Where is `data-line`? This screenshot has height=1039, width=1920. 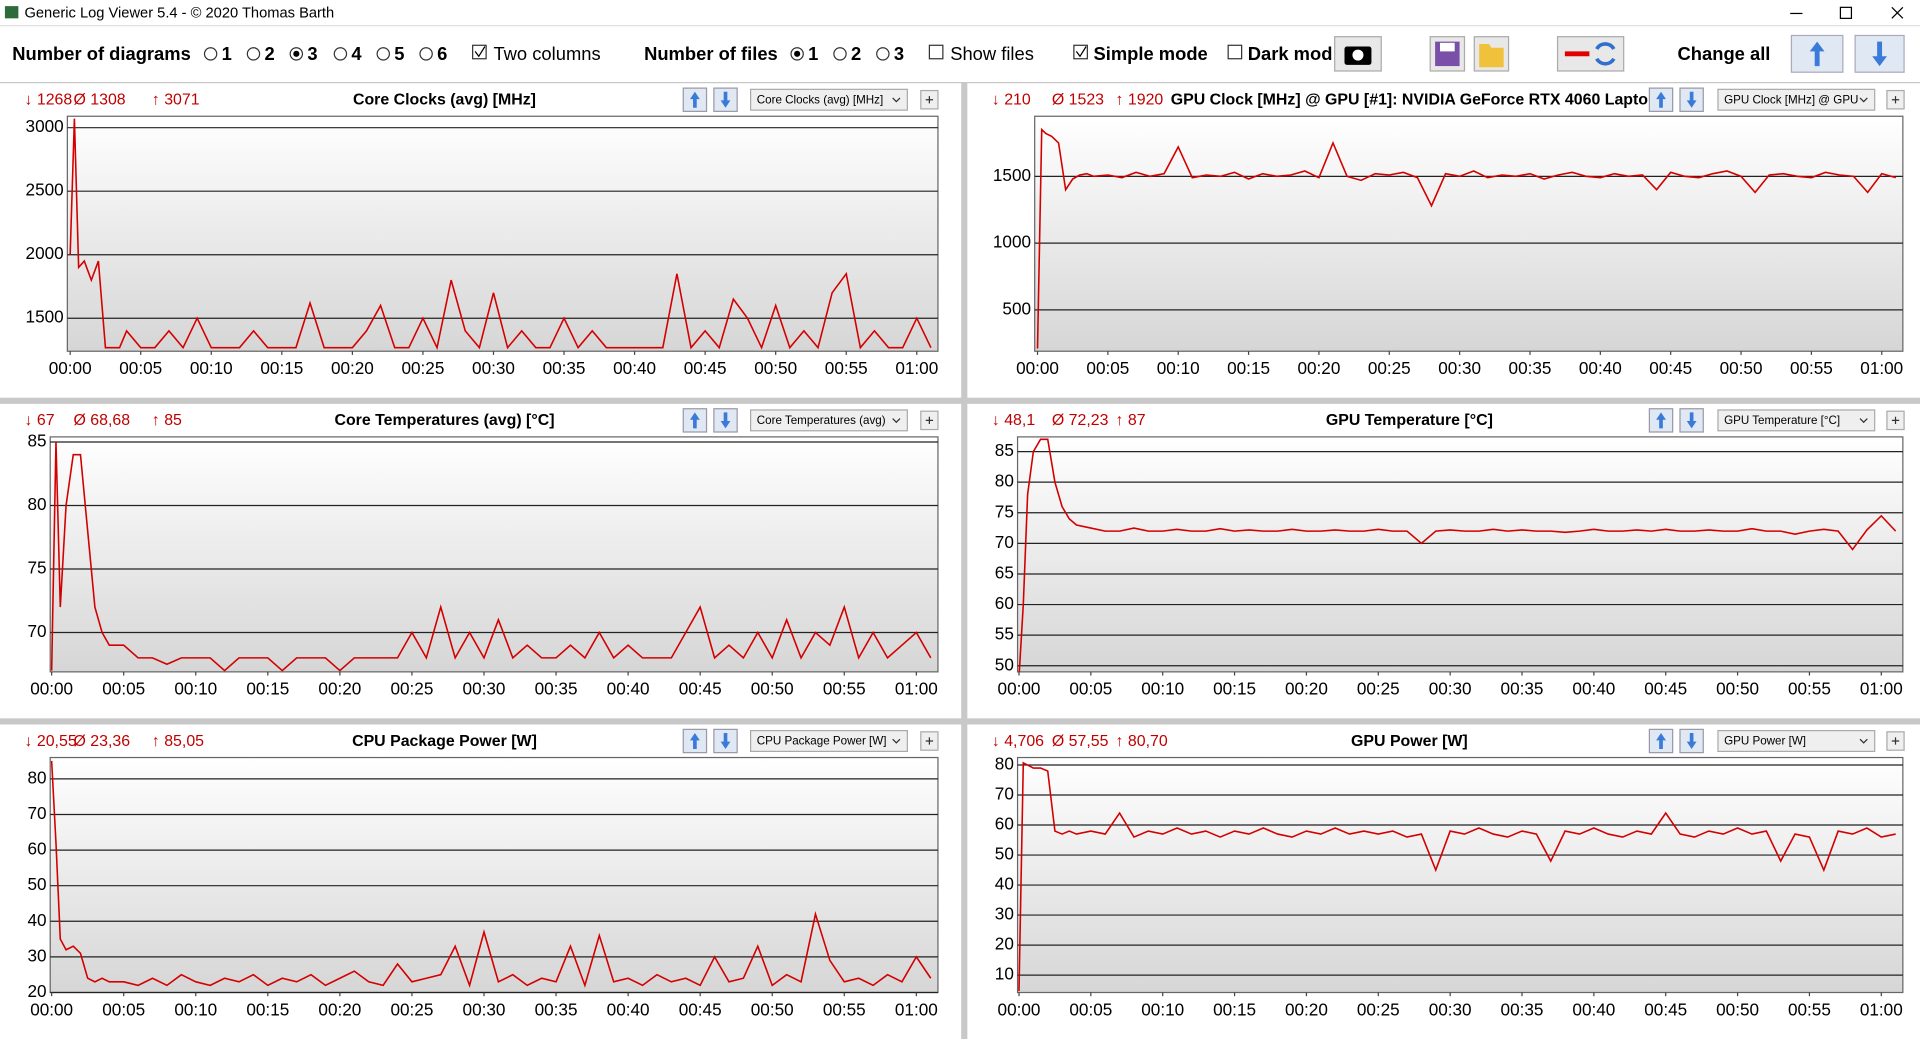 data-line is located at coordinates (1457, 555).